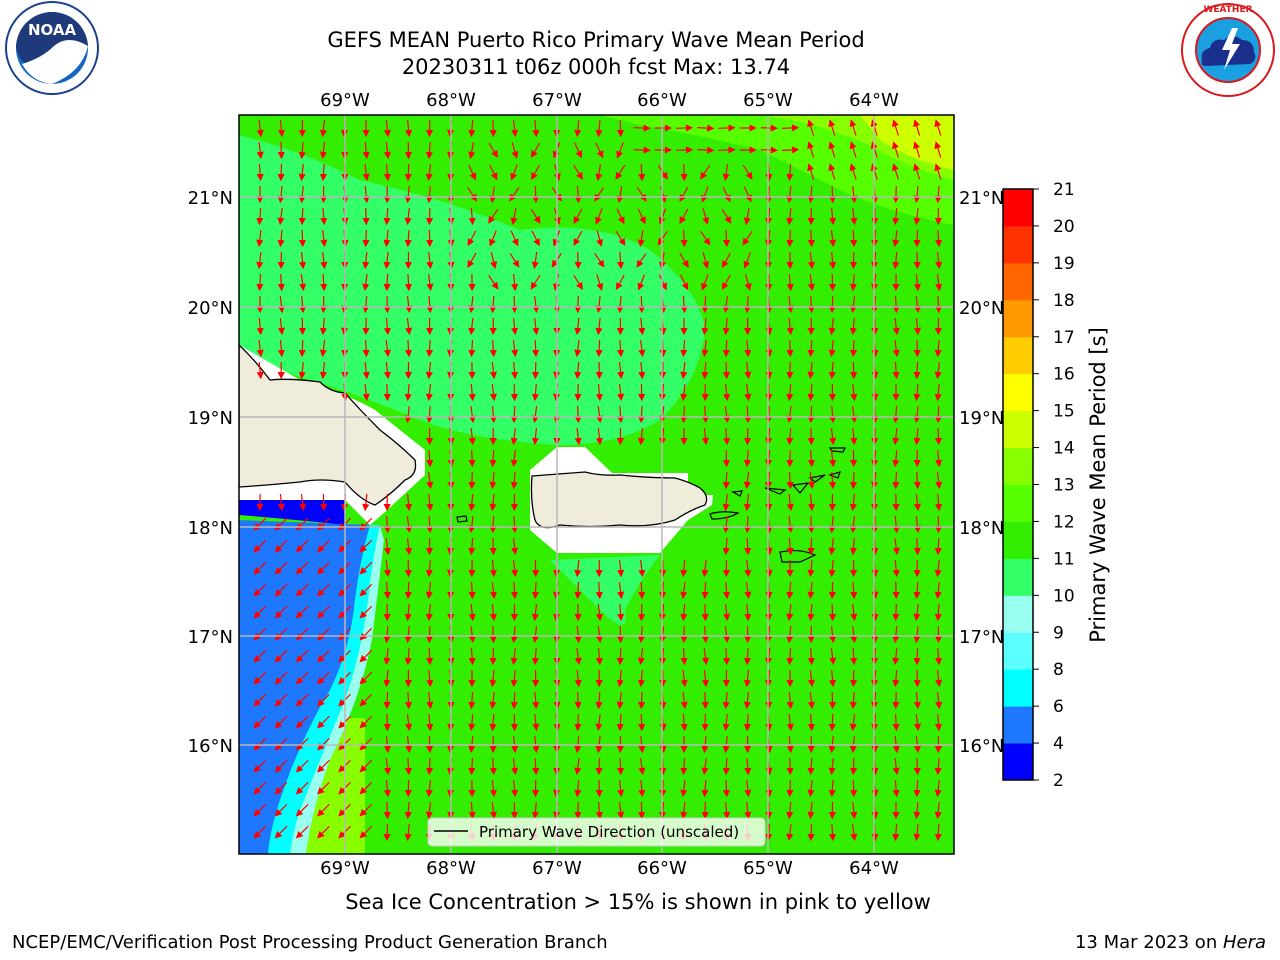  Describe the element at coordinates (210, 472) in the screenshot. I see `lat-labels-left: 21°N 20°N 19°N 18°N 17°N 16°N` at that location.